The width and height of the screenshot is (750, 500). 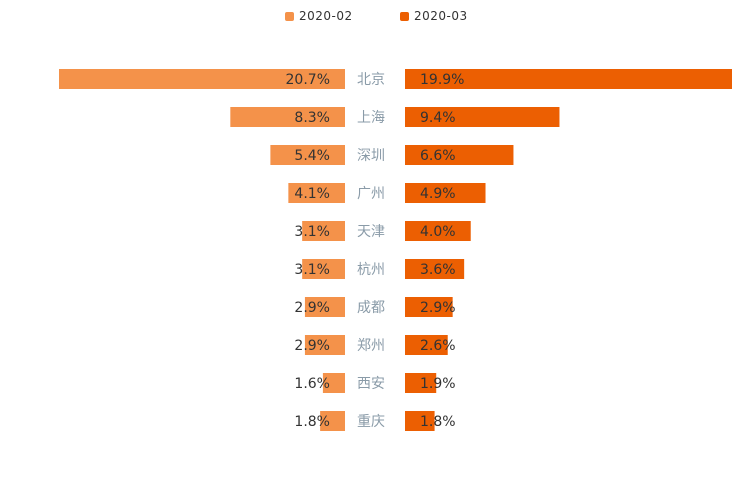 I want to click on value-label-2020-03-row-1: 9.4%, so click(x=438, y=118).